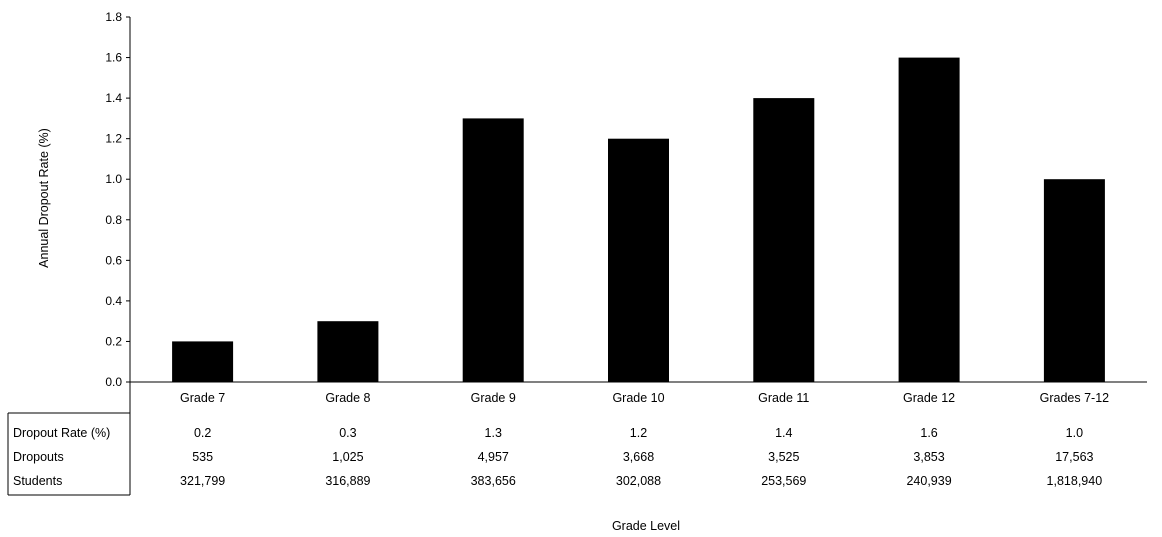 This screenshot has height=537, width=1162. Describe the element at coordinates (113, 220) in the screenshot. I see `y-tick-label: 0.8` at that location.